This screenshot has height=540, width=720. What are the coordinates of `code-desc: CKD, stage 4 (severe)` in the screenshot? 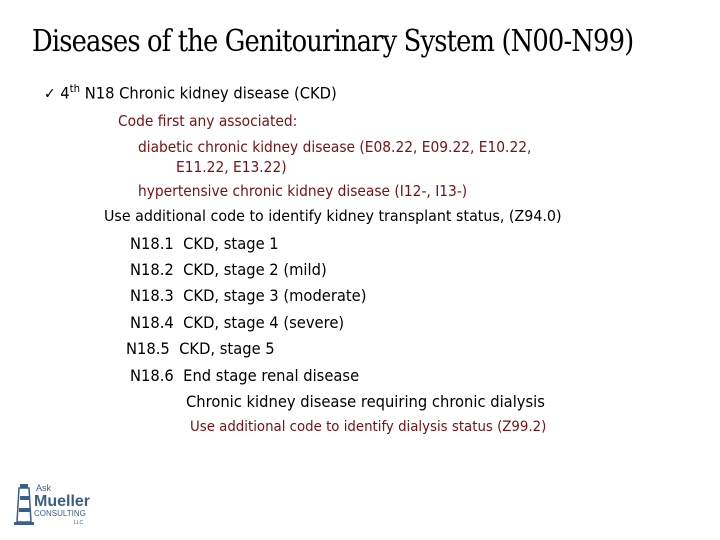 It's located at (264, 322).